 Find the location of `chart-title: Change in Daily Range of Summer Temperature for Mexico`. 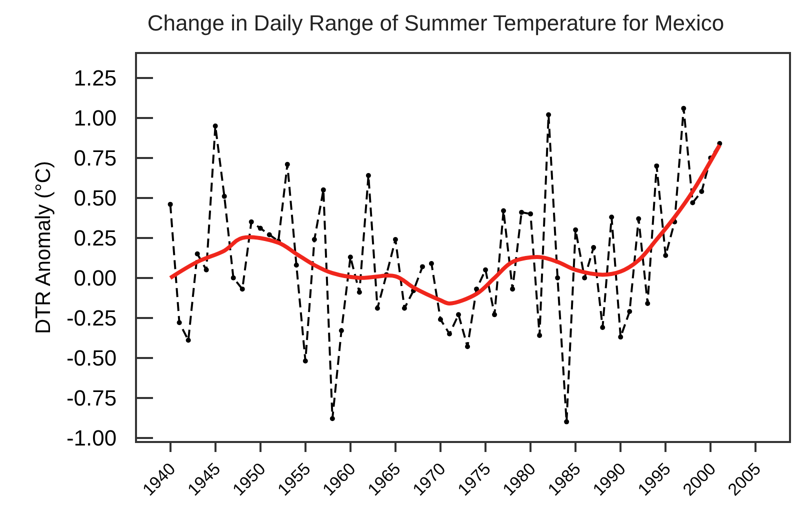

chart-title: Change in Daily Range of Summer Temperature for Mexico is located at coordinates (435, 23).